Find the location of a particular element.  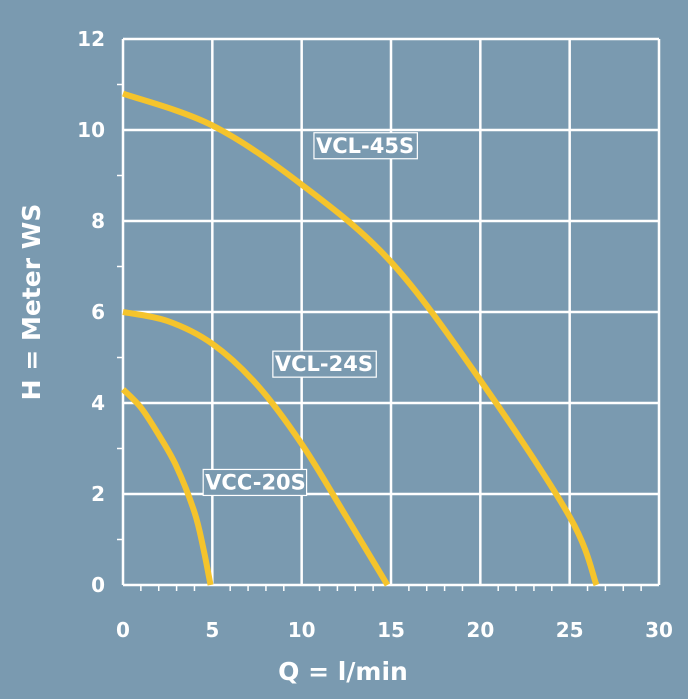

y-tick-label: 8 is located at coordinates (98, 221).